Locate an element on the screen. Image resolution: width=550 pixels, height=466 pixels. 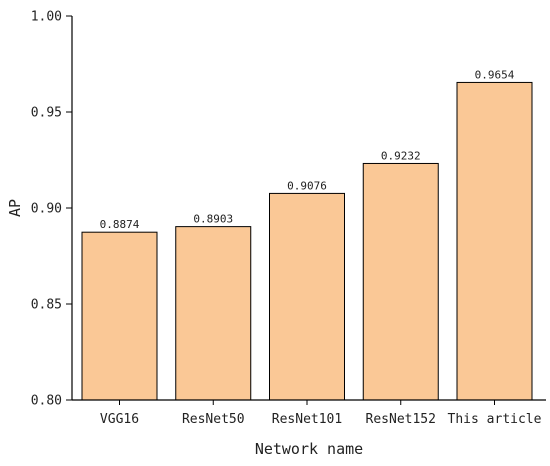
y-tick-label: 0.95 is located at coordinates (46, 113).